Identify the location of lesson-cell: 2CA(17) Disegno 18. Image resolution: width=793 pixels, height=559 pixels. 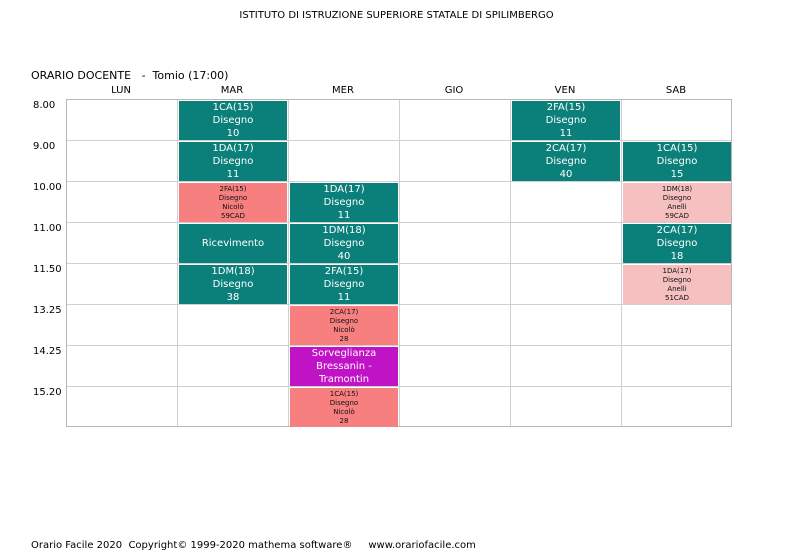
(677, 243).